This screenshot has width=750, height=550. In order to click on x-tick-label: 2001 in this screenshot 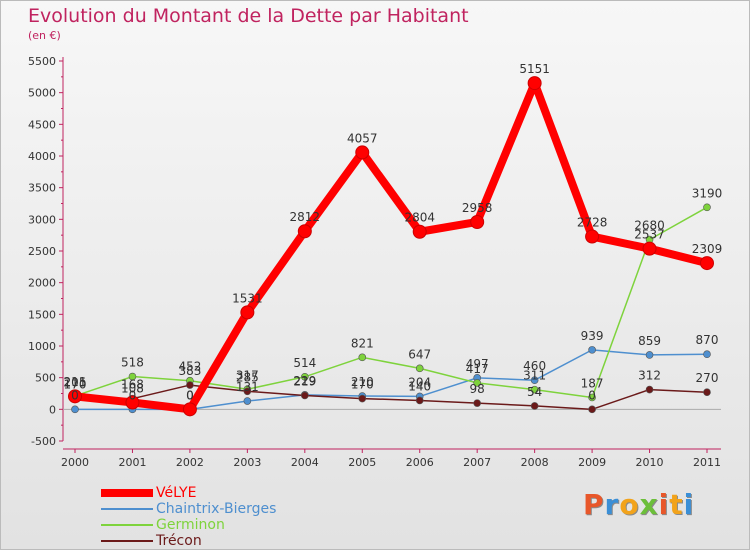, I will do `click(132, 462)`.